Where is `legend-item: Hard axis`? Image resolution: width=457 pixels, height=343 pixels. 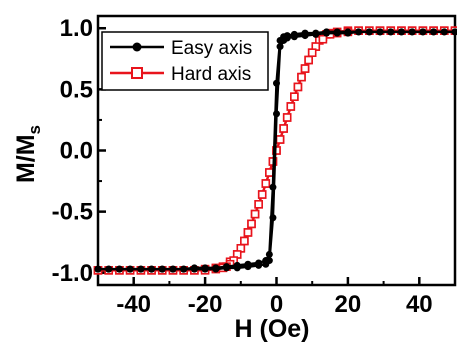
legend-item: Hard axis is located at coordinates (180, 74).